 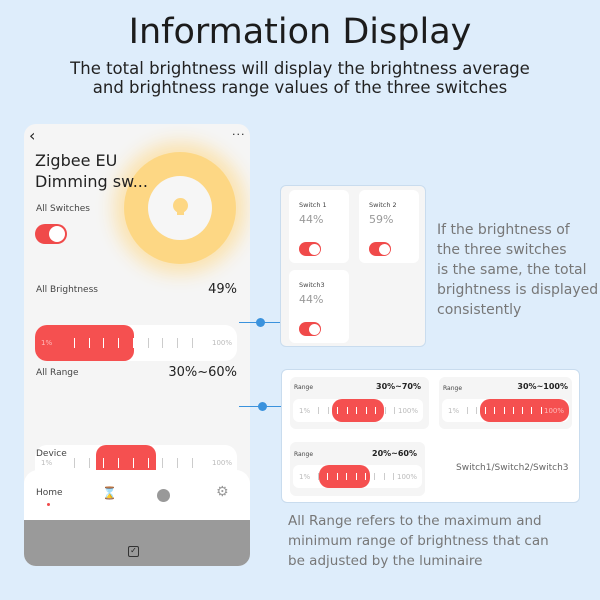 I want to click on gear-icon: ⚙, so click(x=222, y=492).